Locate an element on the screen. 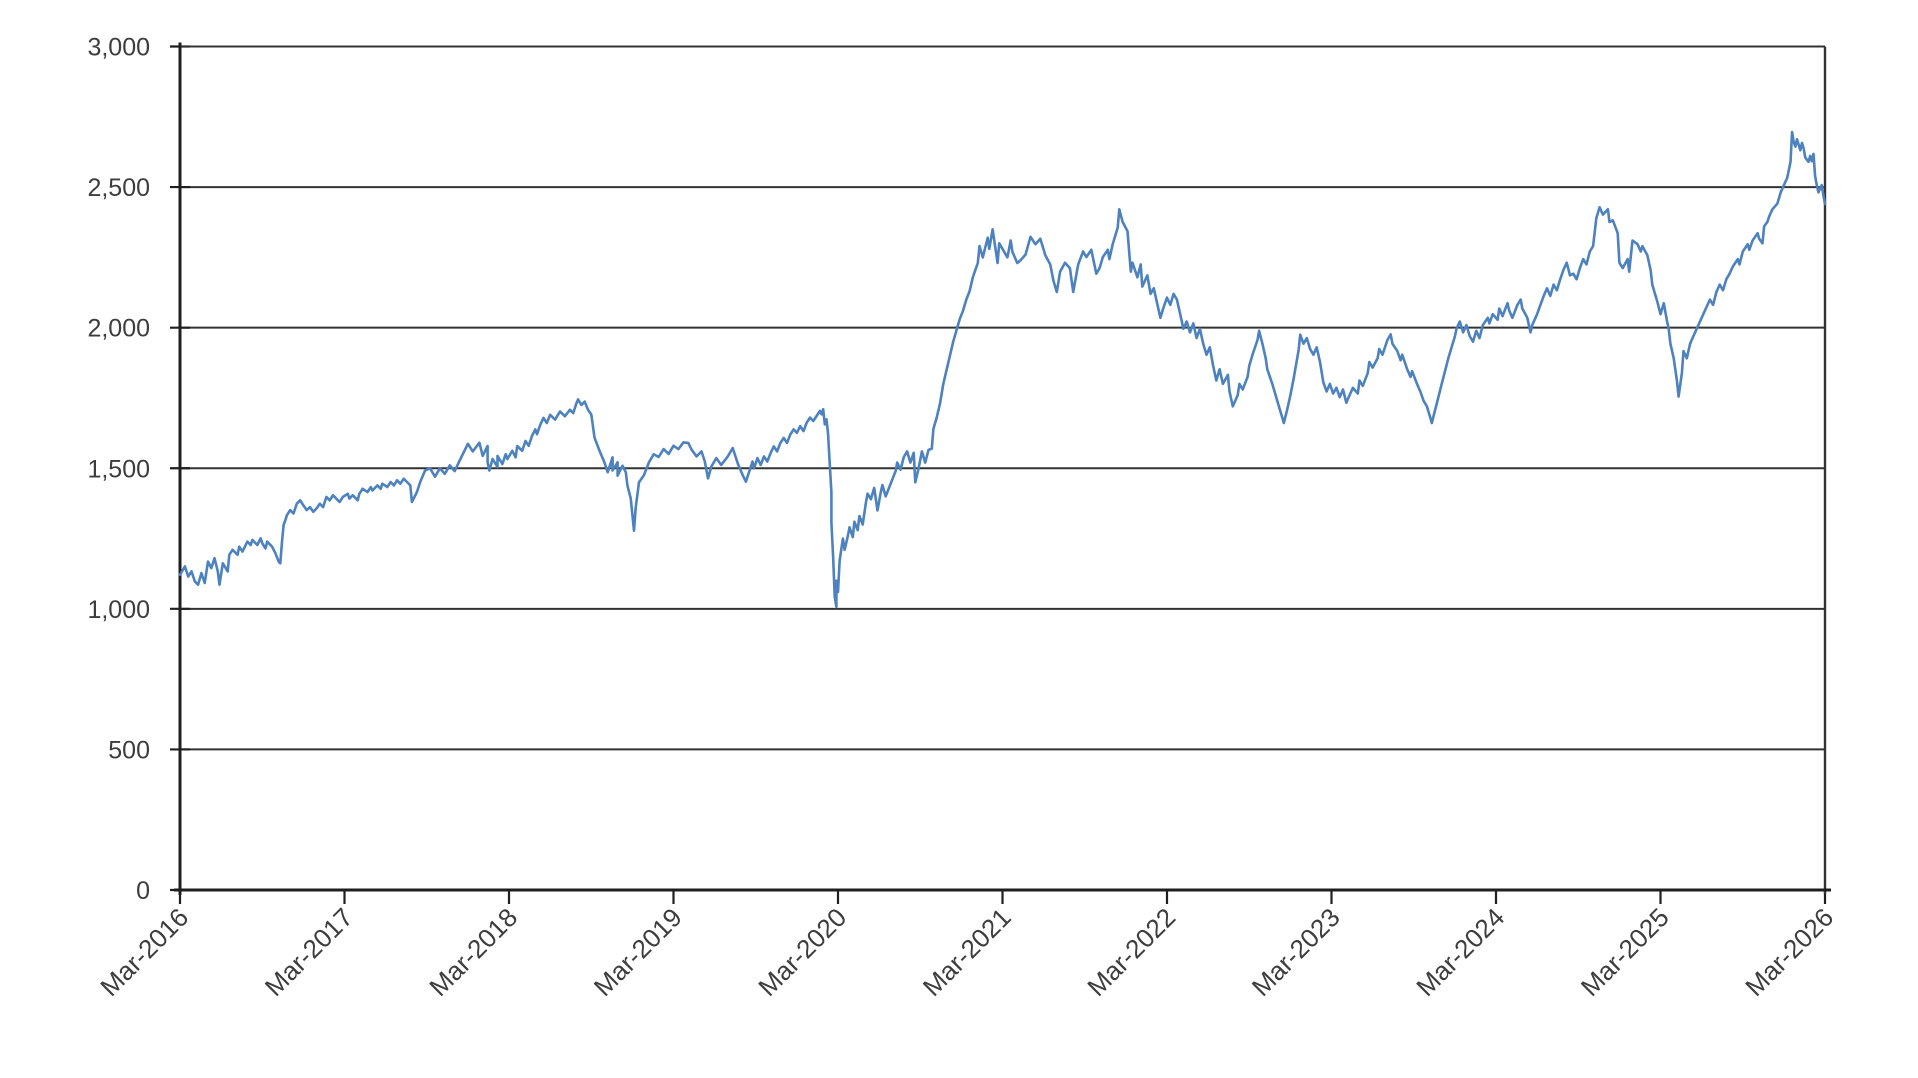 The height and width of the screenshot is (1078, 1918). x-tick-label: Mar-2019 is located at coordinates (638, 952).